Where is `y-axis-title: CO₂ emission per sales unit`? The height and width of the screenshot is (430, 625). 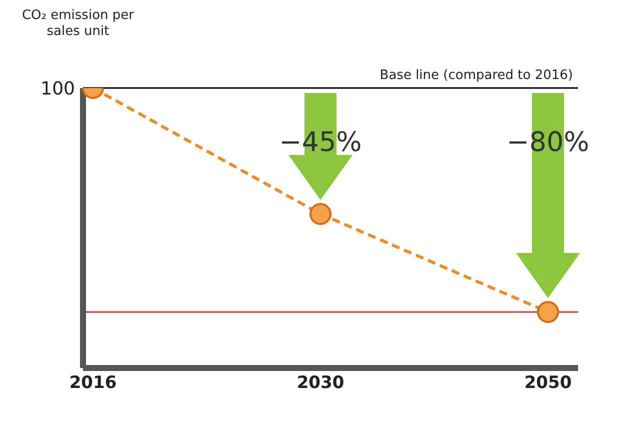 y-axis-title: CO₂ emission per sales unit is located at coordinates (77, 24).